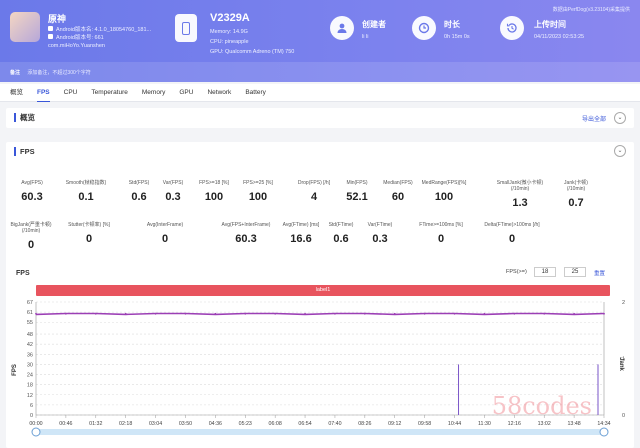 This screenshot has width=640, height=448. Describe the element at coordinates (59, 73) in the screenshot. I see `note-value: 添加备注，不超过300个字符` at that location.